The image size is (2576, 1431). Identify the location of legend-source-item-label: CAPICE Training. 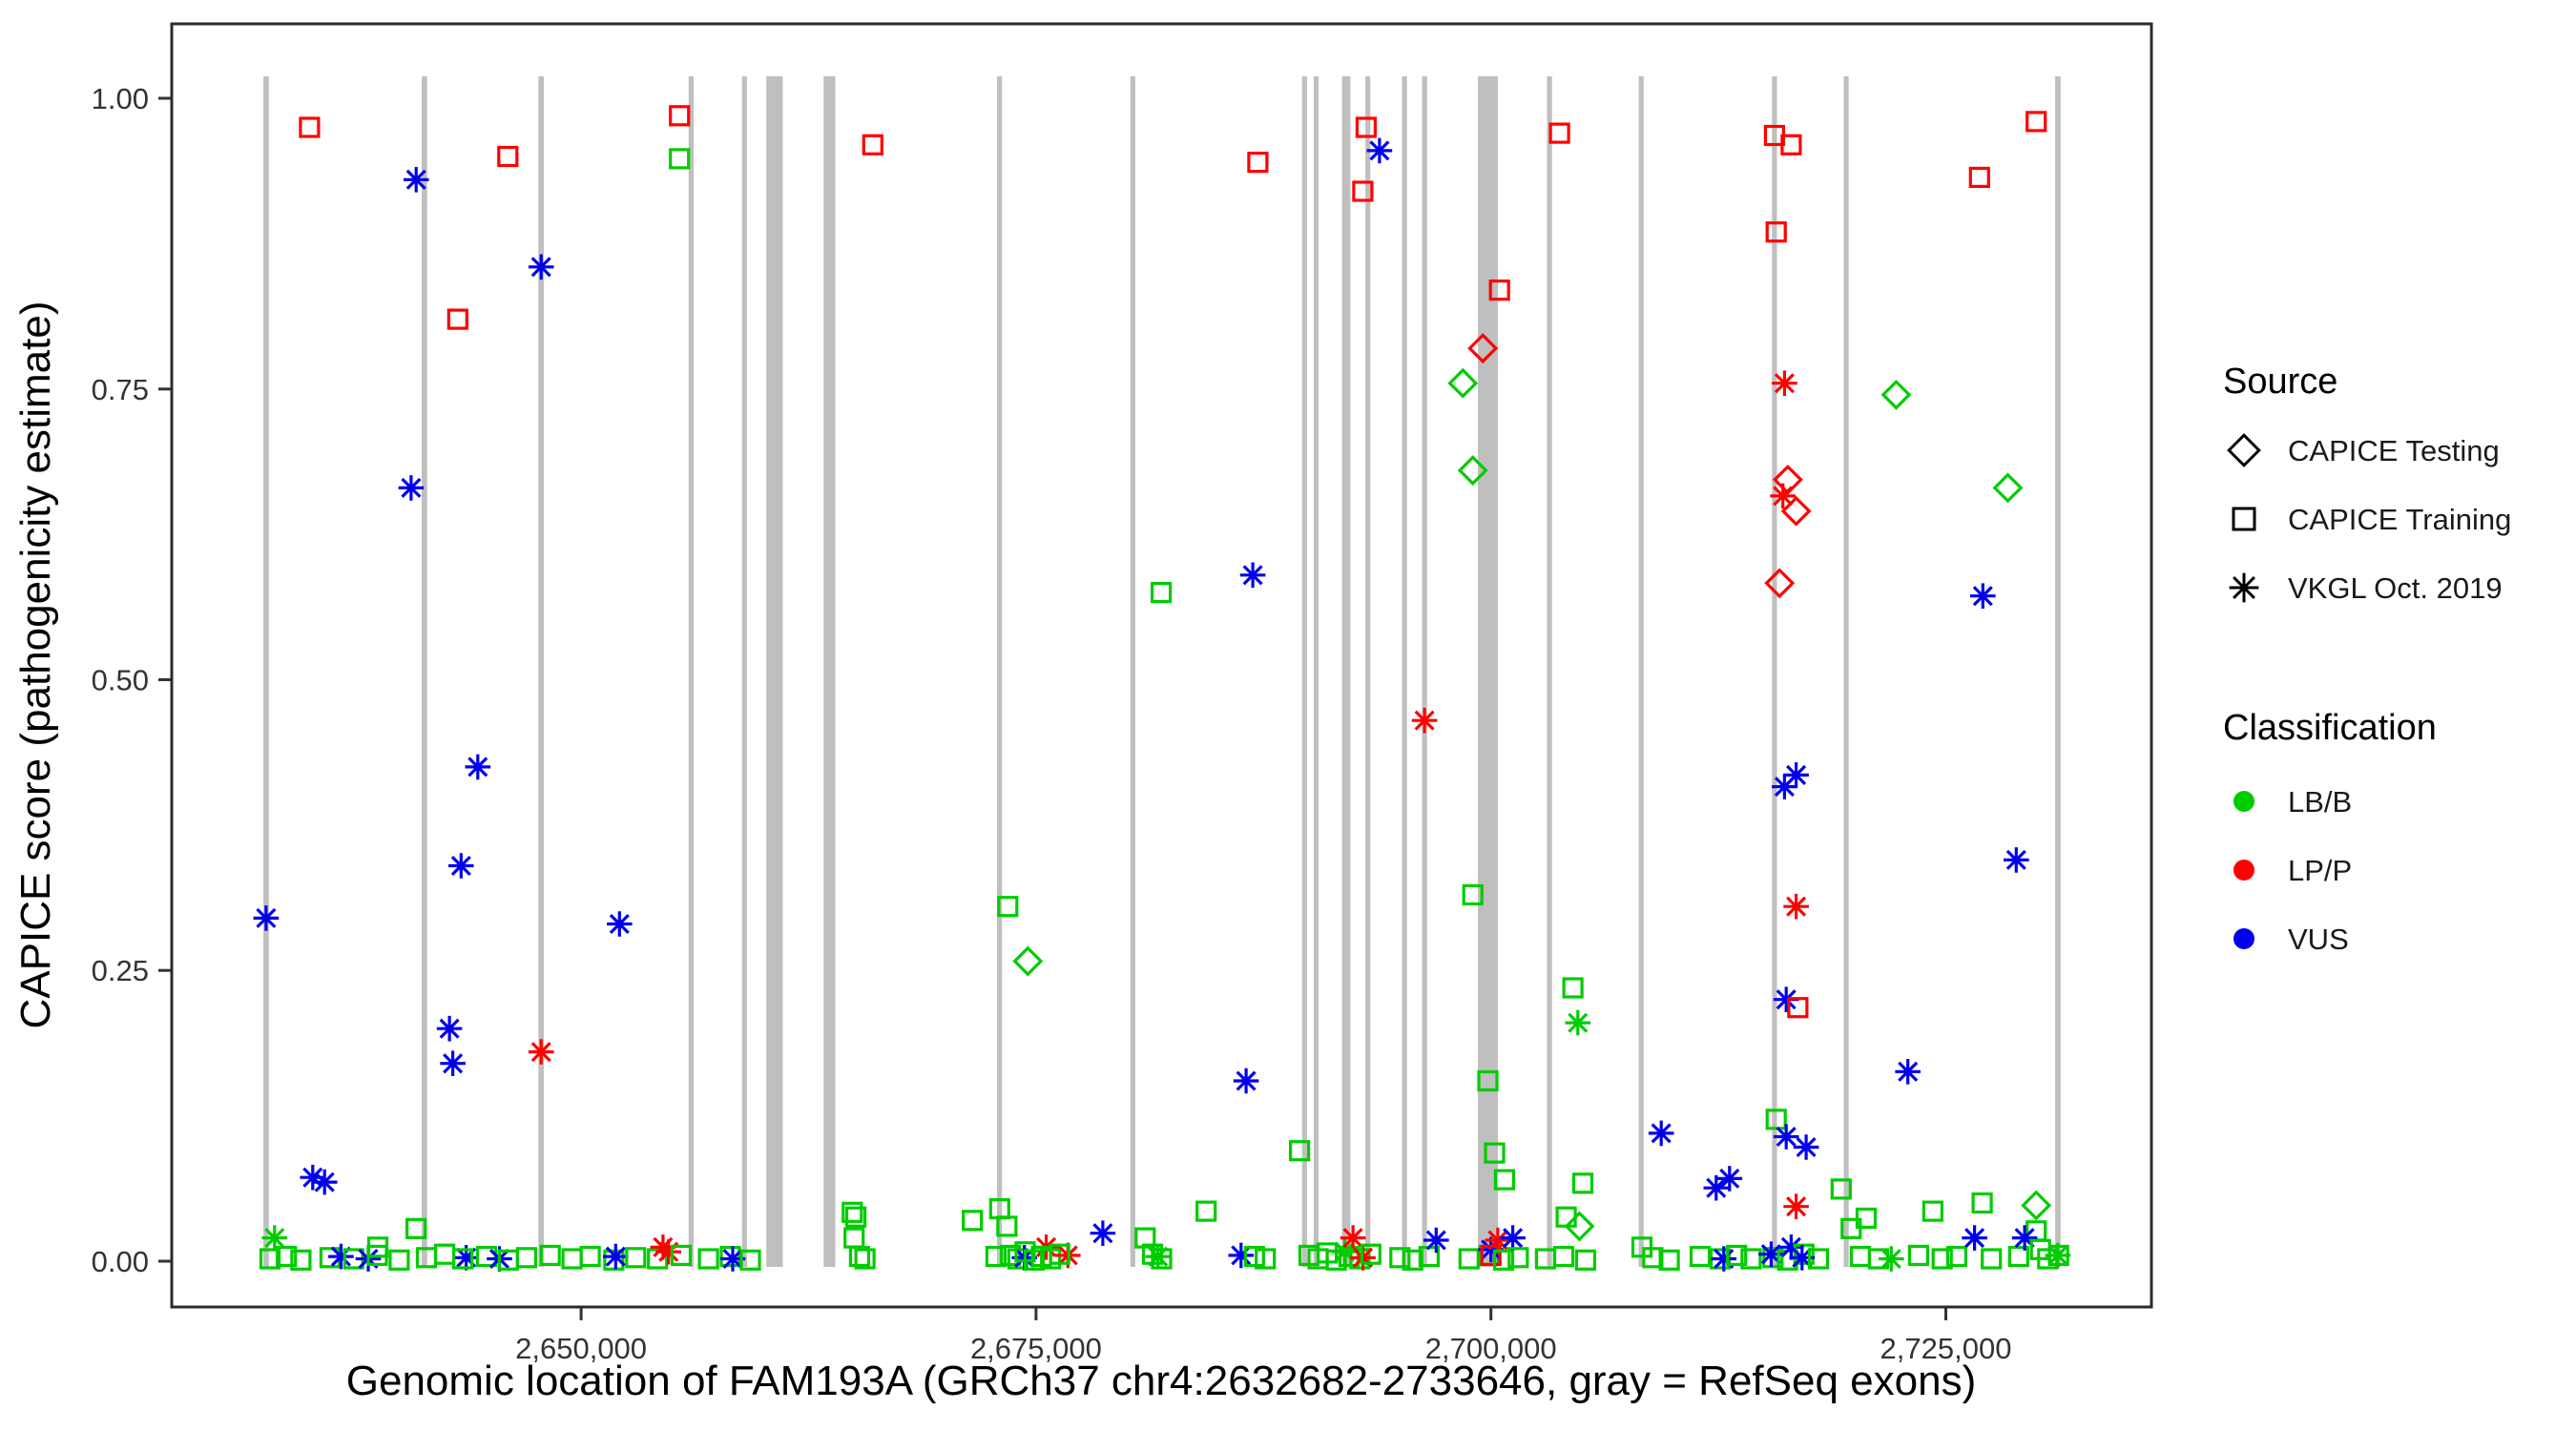
(2399, 519).